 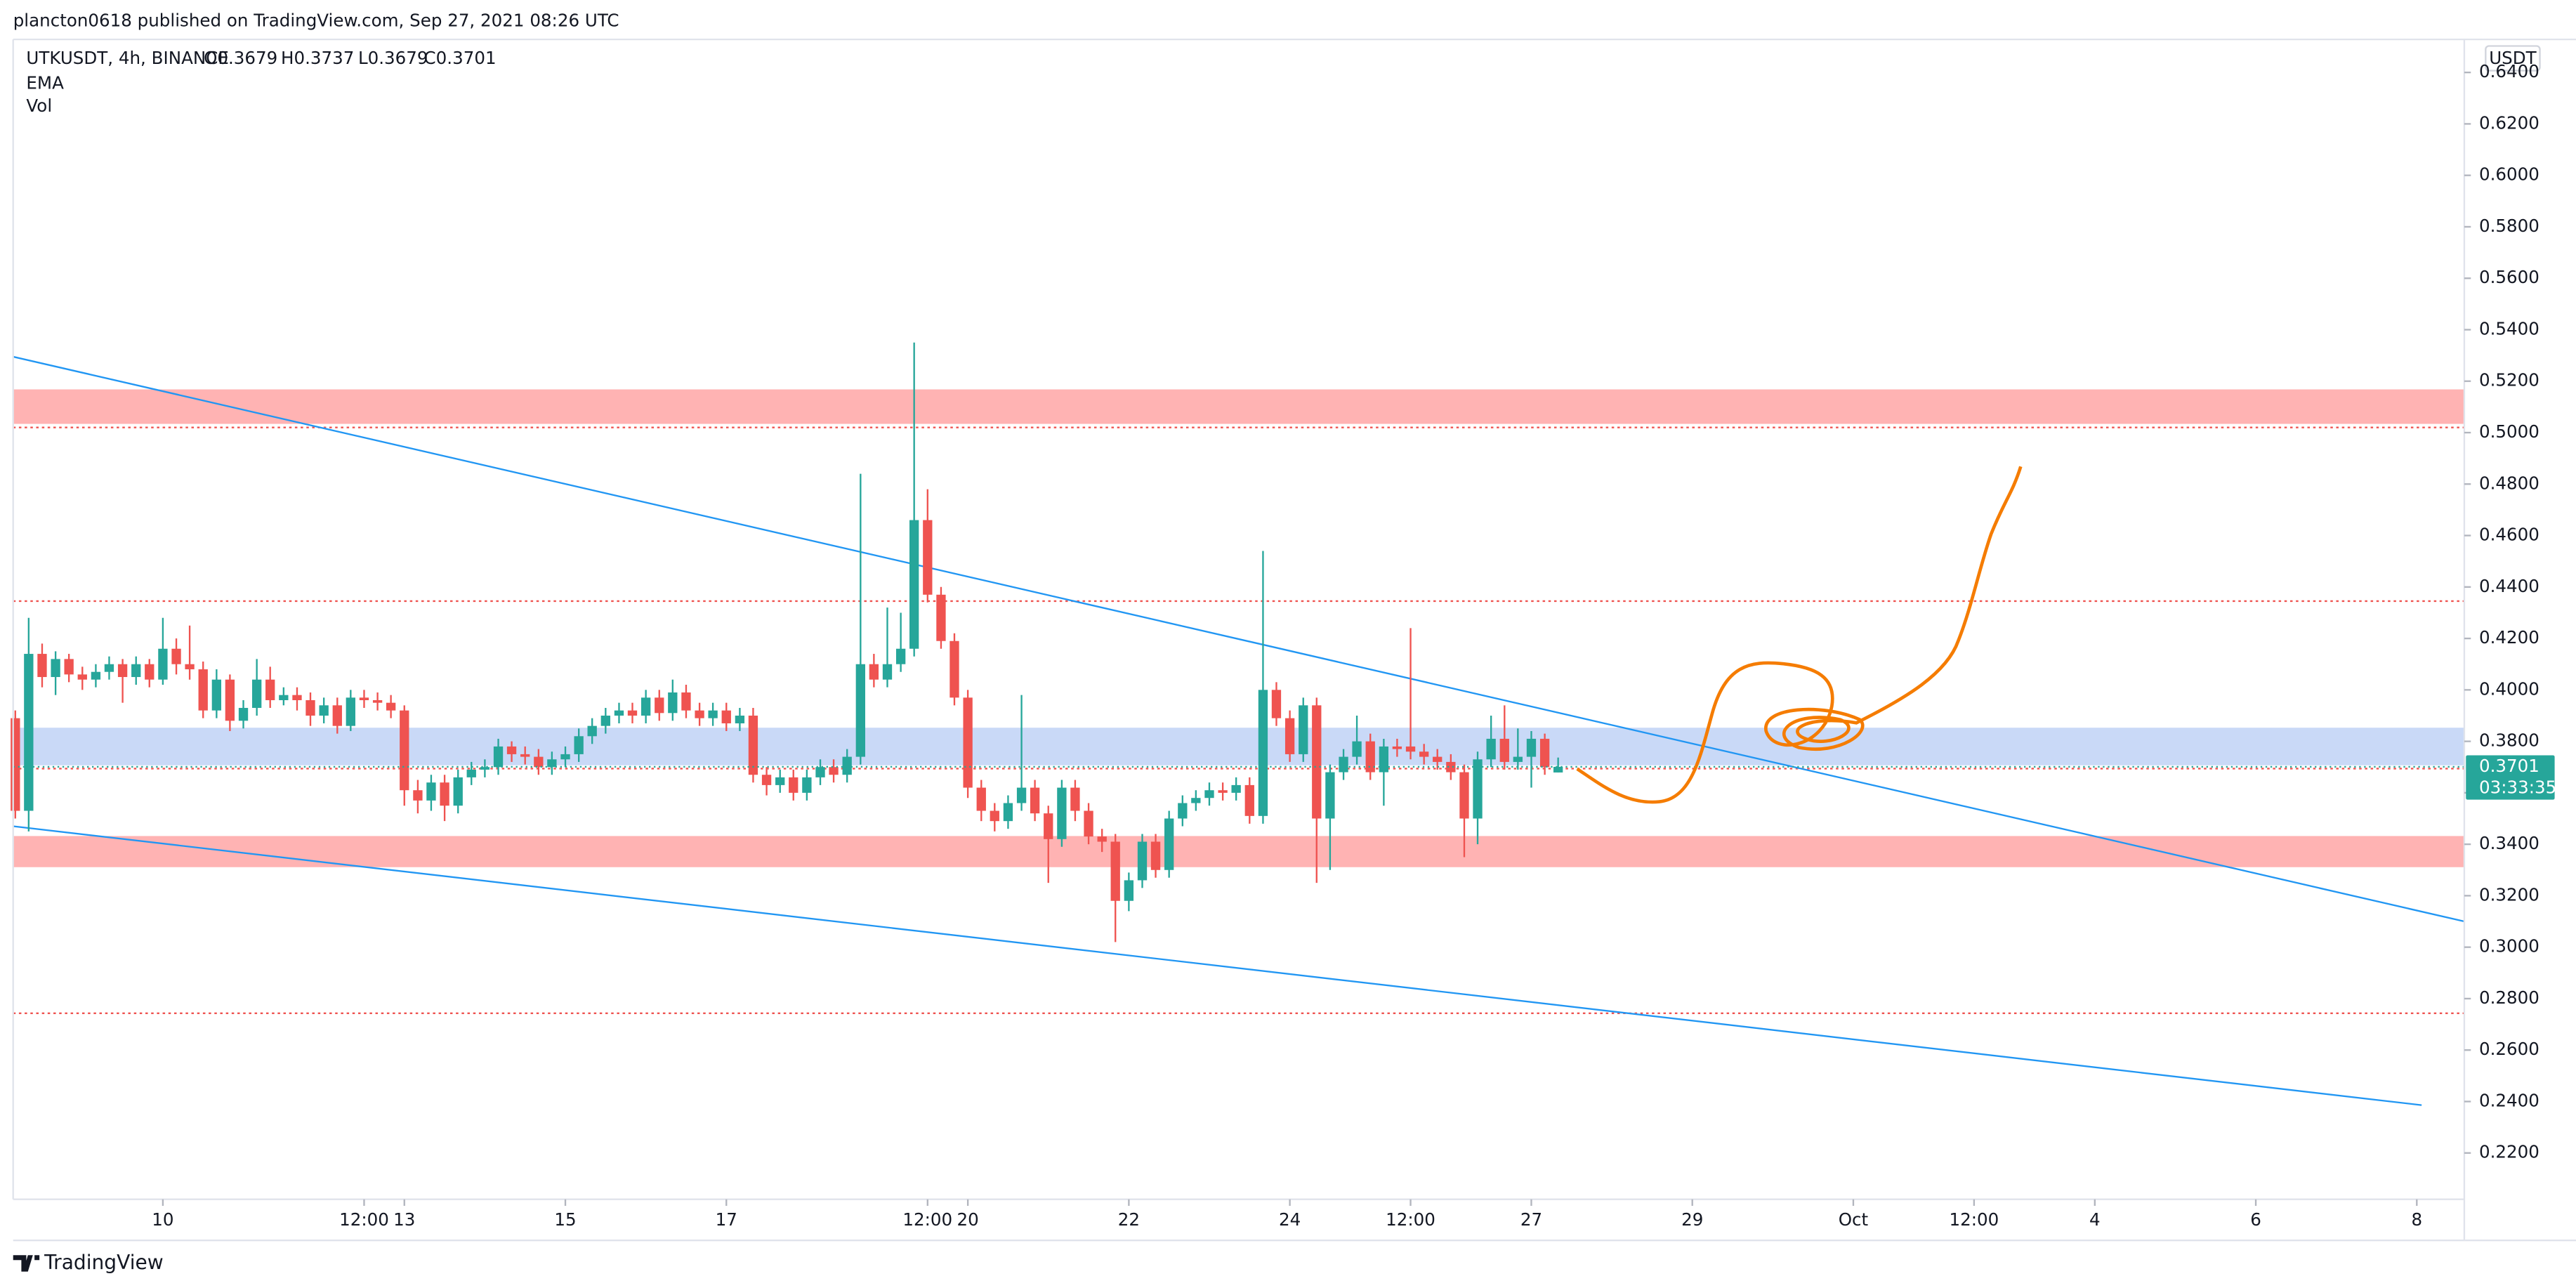 What do you see at coordinates (2509, 843) in the screenshot?
I see `y-tick-label: 0.3400` at bounding box center [2509, 843].